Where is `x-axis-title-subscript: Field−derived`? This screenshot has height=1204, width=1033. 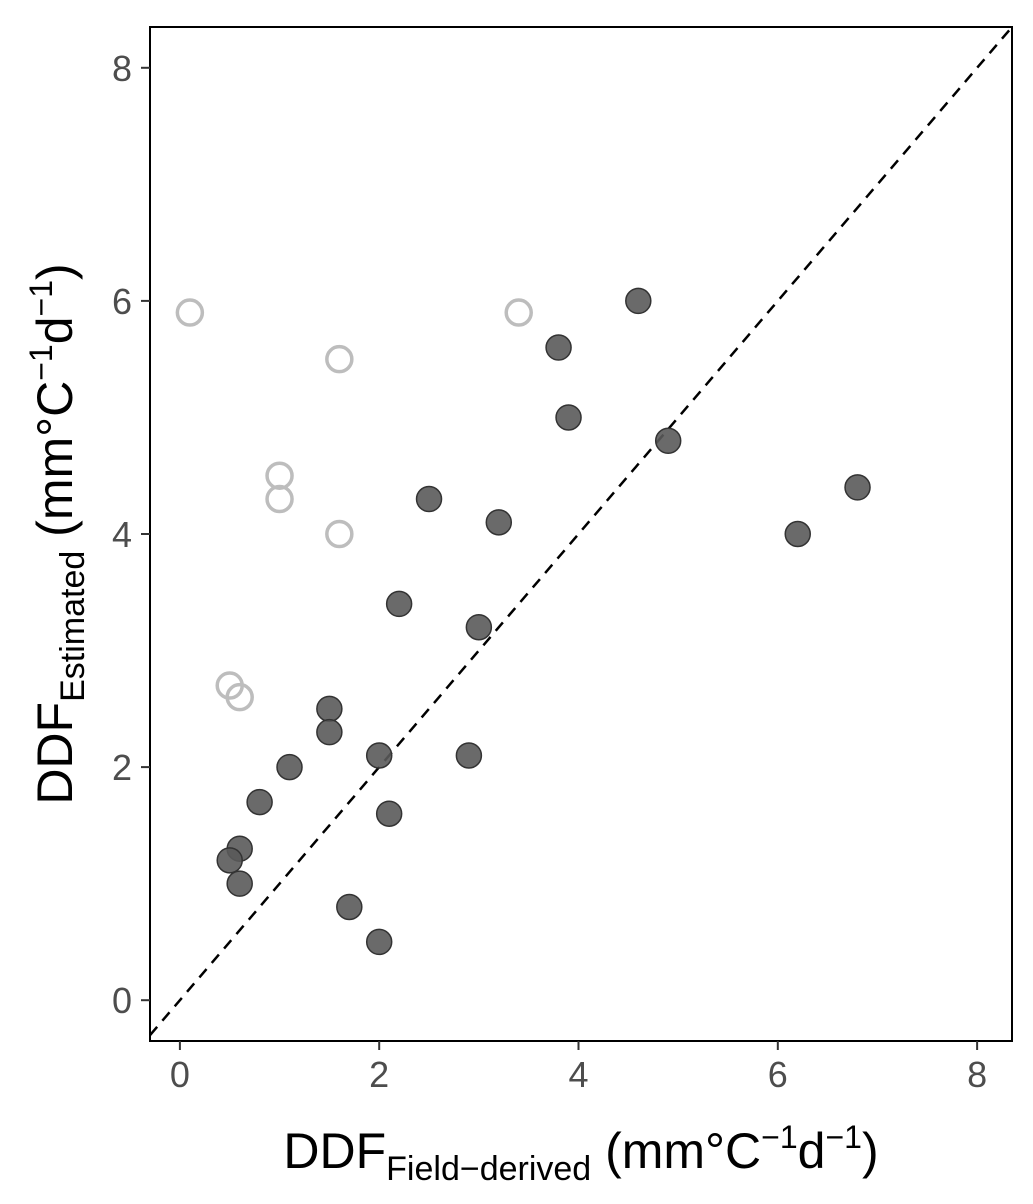
x-axis-title-subscript: Field−derived is located at coordinates (488, 1169).